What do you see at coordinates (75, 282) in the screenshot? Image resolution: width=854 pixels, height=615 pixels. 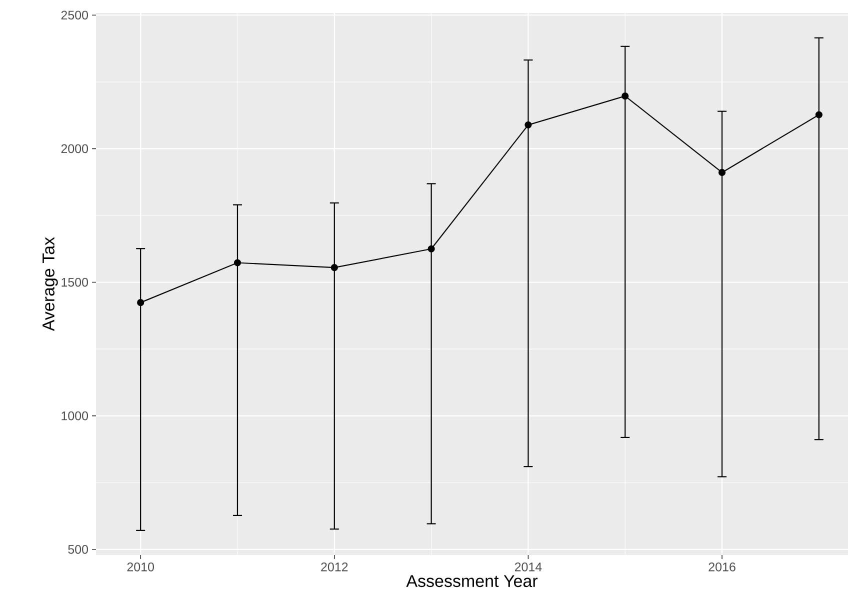 I see `y-tick-label: 1500` at bounding box center [75, 282].